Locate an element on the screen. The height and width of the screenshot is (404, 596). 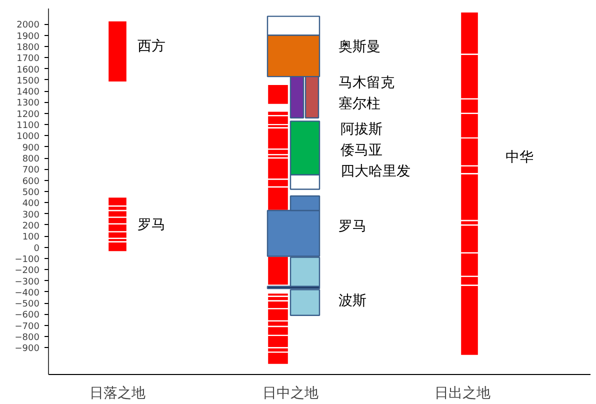
y-tick-label: −800 is located at coordinates (27, 338).